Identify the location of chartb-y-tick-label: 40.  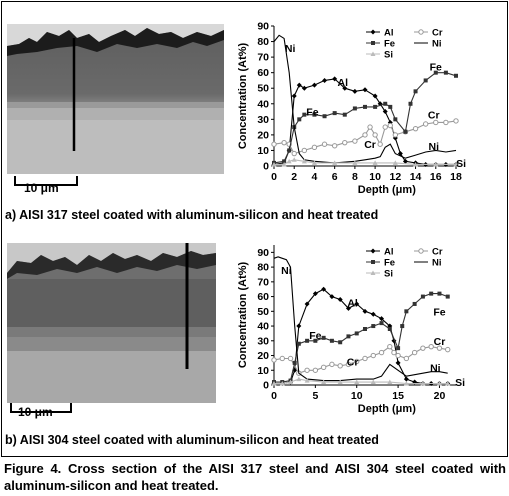
(263, 327).